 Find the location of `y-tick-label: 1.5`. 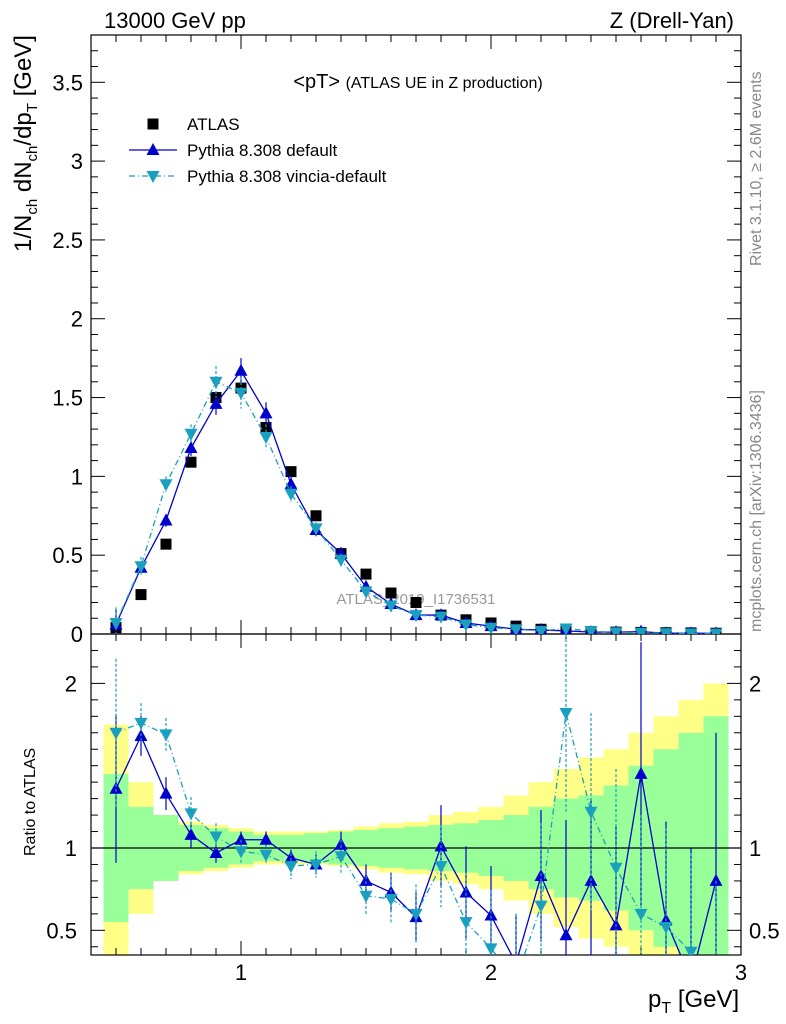

y-tick-label: 1.5 is located at coordinates (67, 398).